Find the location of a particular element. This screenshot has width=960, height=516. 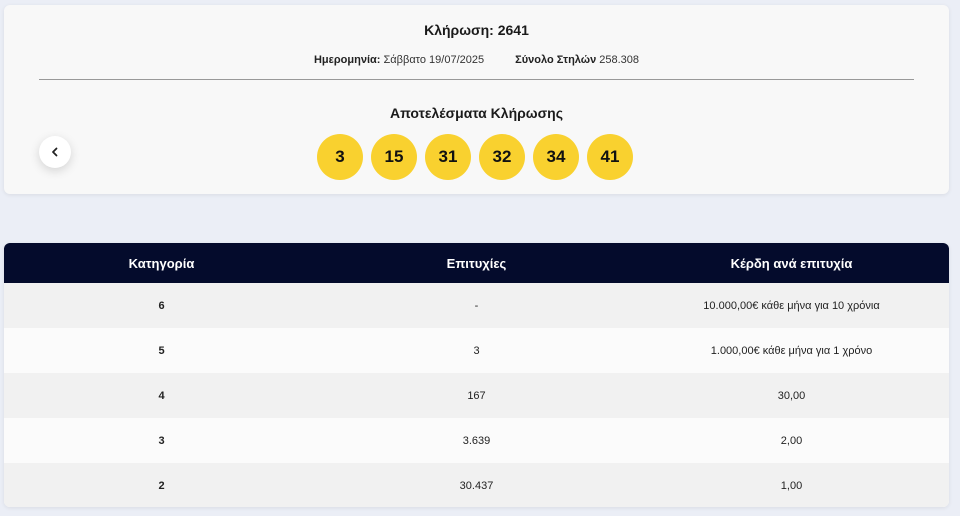

draw-date-label: Ημερομηνία: is located at coordinates (347, 60).